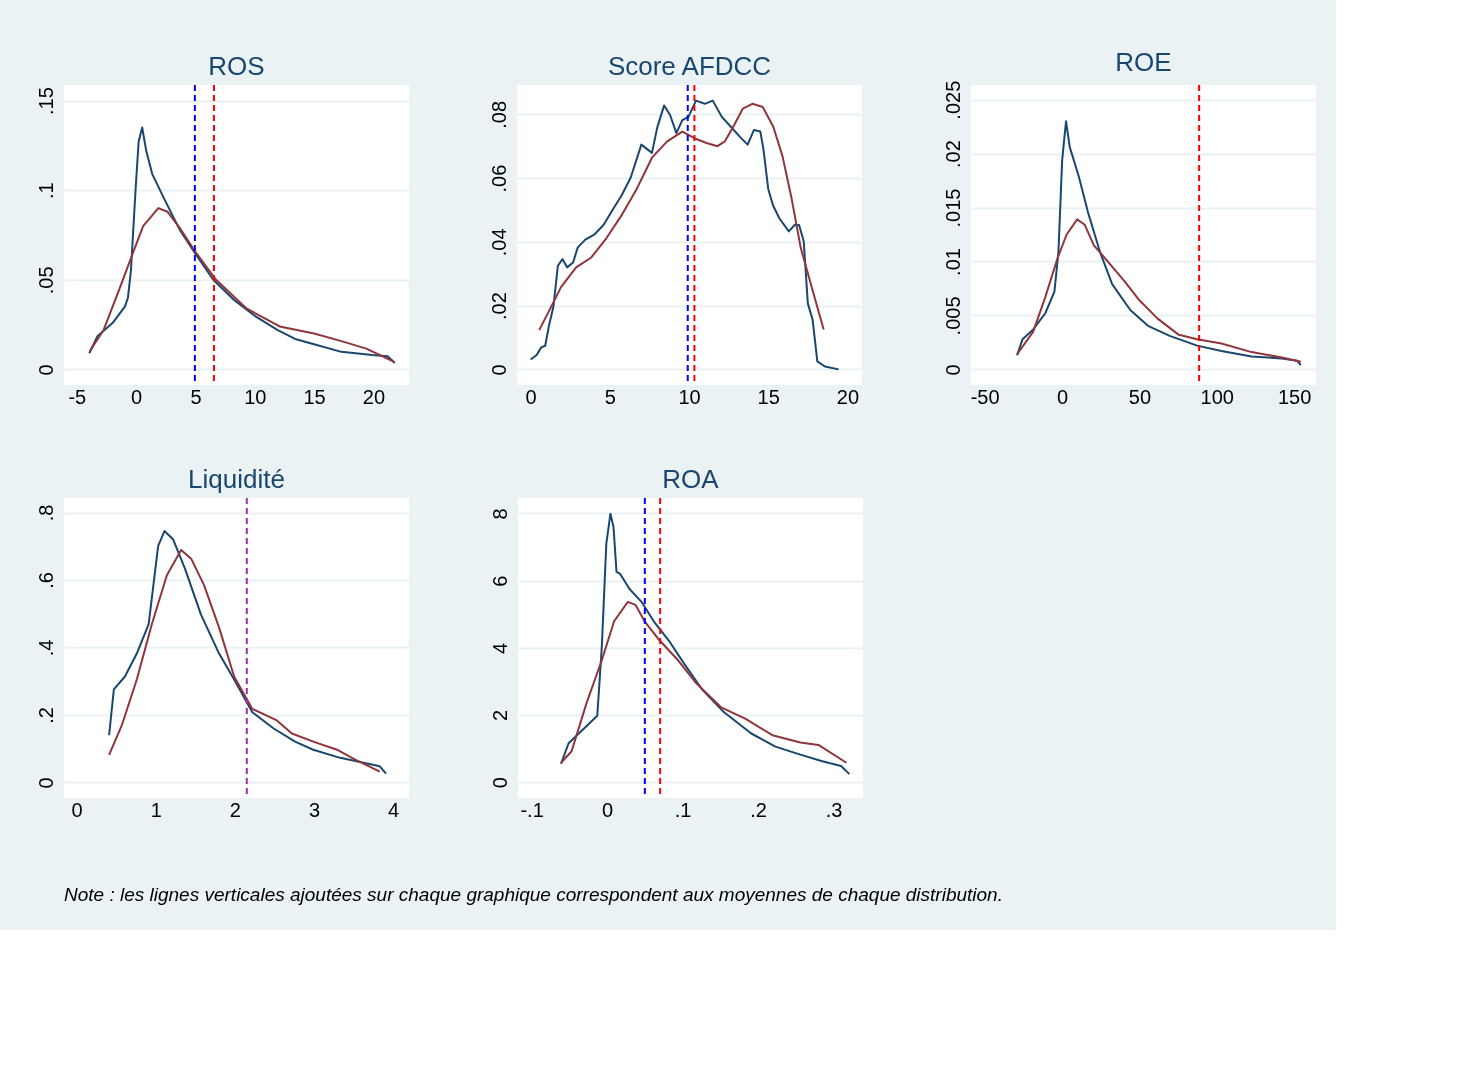 This screenshot has height=1074, width=1469. I want to click on y-tick-label: 2, so click(499, 715).